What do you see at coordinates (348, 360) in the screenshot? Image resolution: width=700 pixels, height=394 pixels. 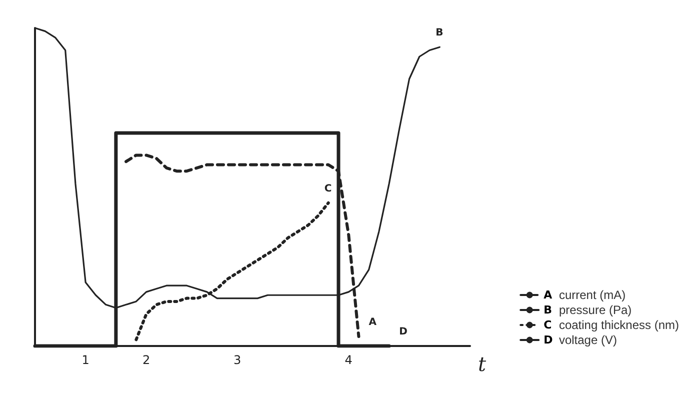 I see `x-tick-label: 4` at bounding box center [348, 360].